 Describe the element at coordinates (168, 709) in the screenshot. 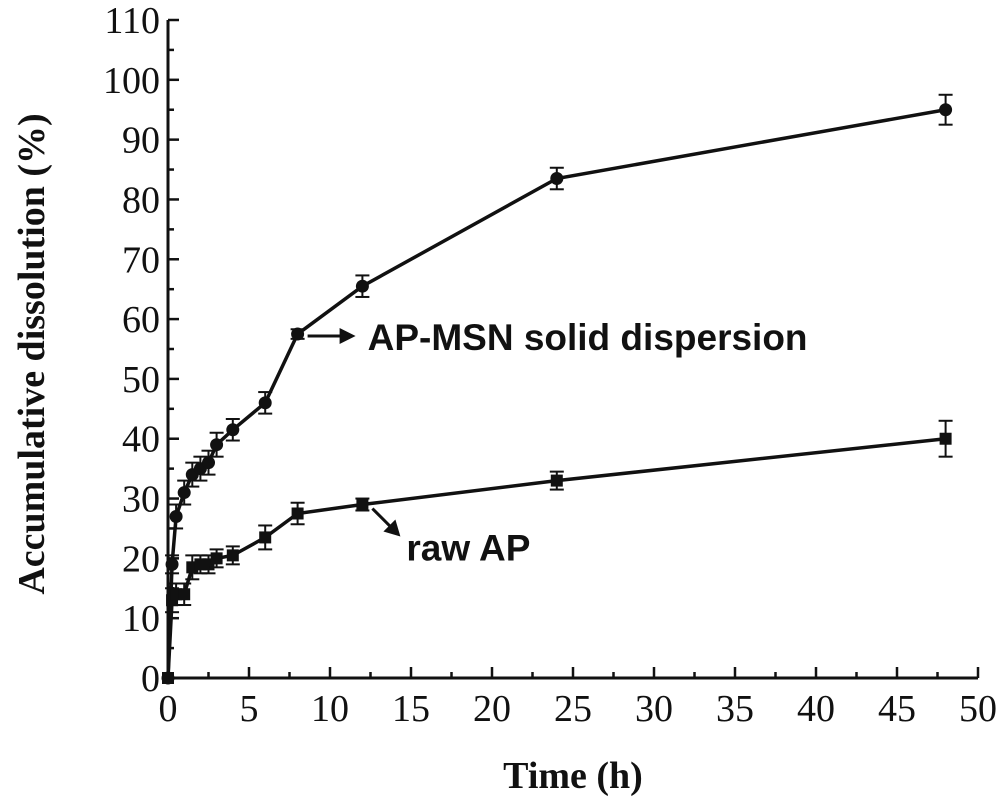

I see `x-tick-label: 0` at that location.